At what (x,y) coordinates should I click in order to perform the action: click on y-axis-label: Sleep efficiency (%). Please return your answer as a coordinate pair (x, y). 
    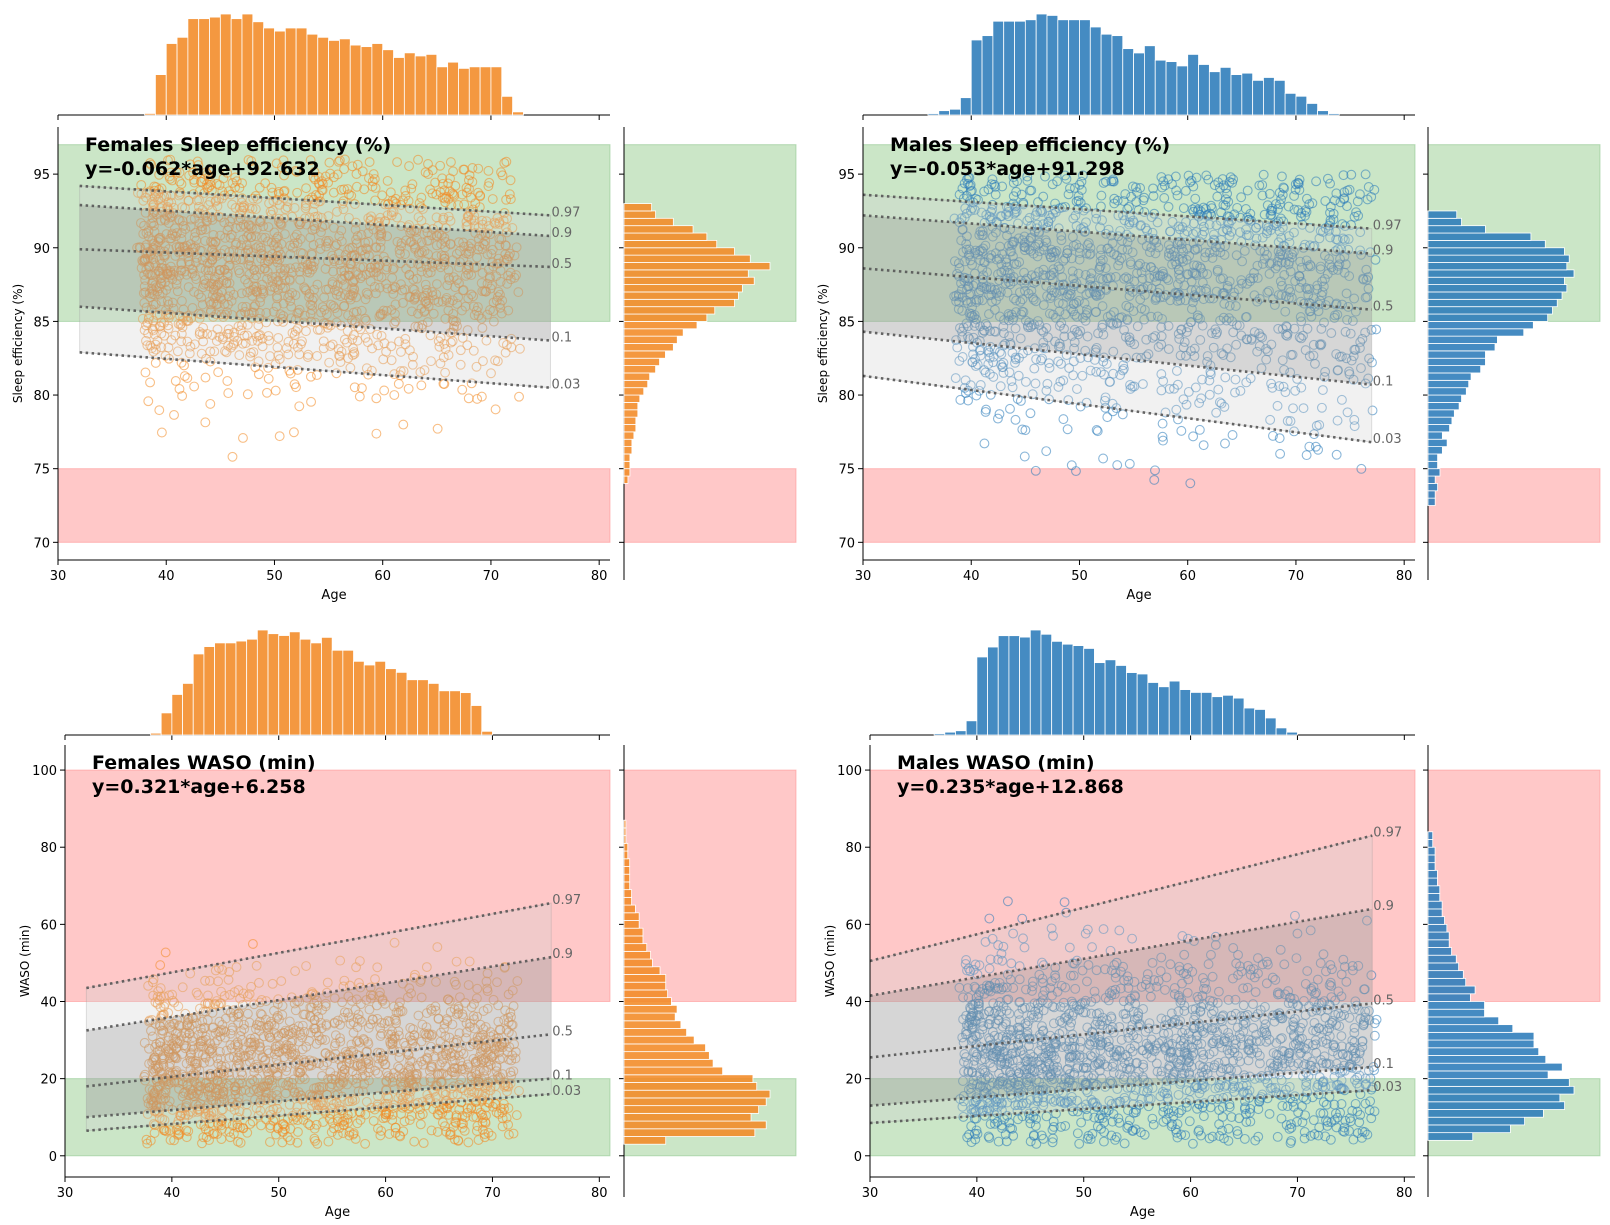
    Looking at the image, I should click on (18, 343).